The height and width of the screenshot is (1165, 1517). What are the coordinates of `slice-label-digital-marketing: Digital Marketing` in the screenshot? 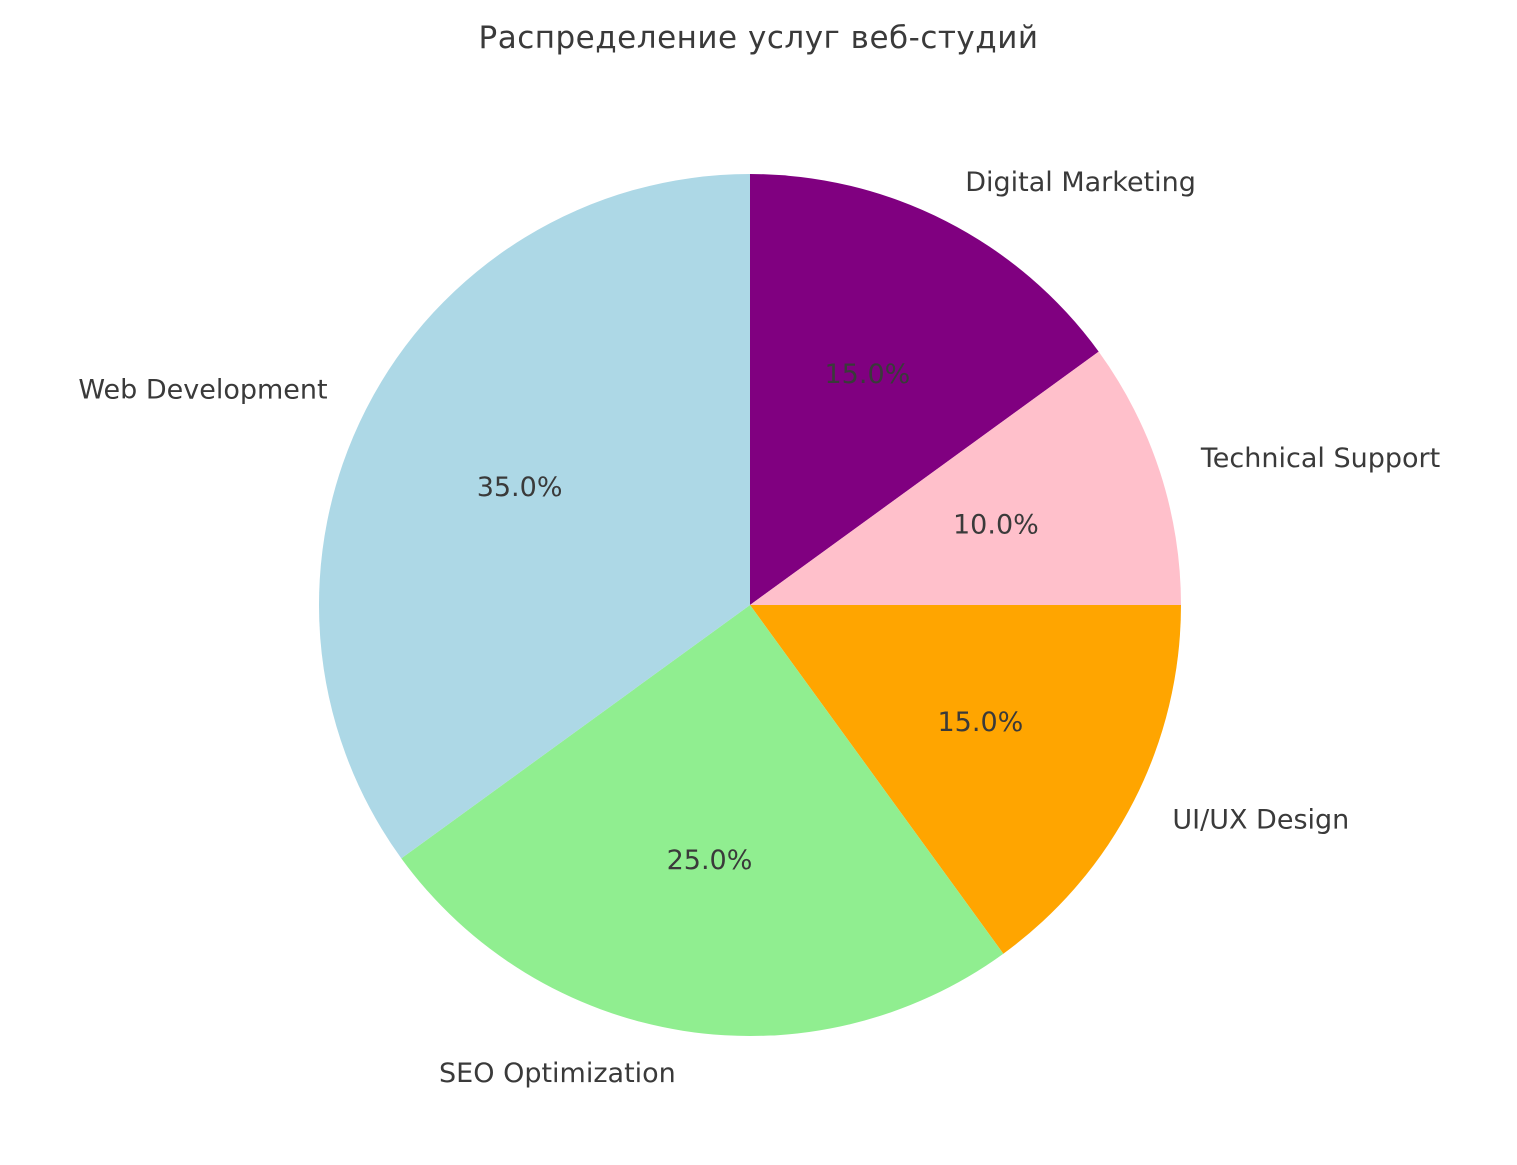 It's located at (1080, 182).